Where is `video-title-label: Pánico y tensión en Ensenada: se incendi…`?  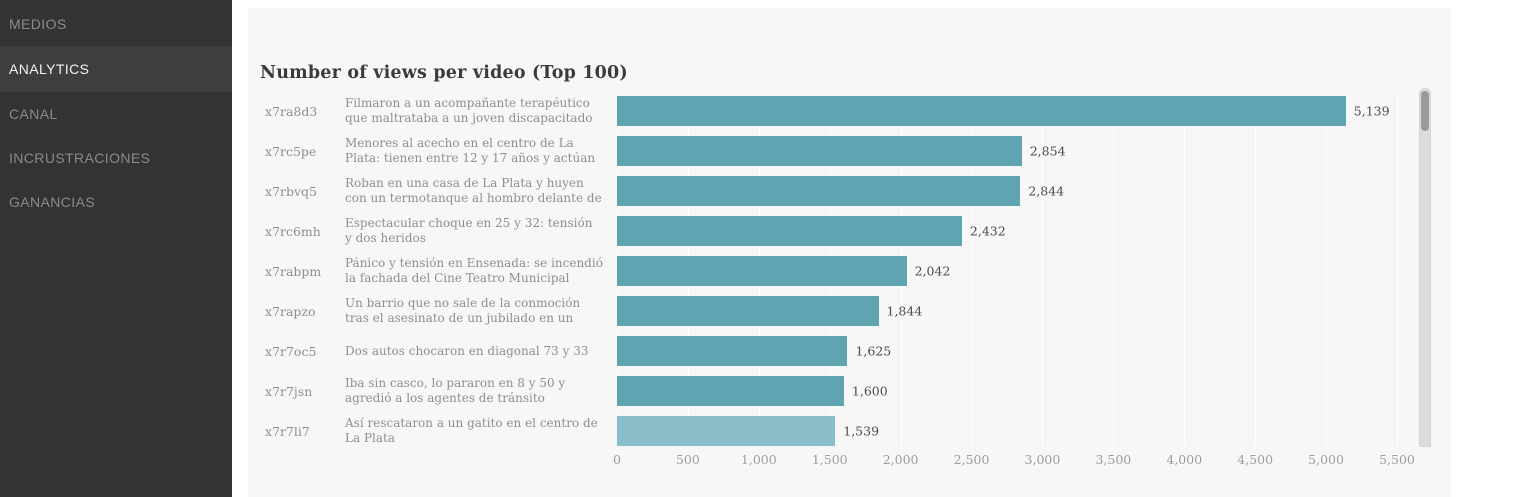
video-title-label: Pánico y tensión en Ensenada: se incendi… is located at coordinates (474, 270).